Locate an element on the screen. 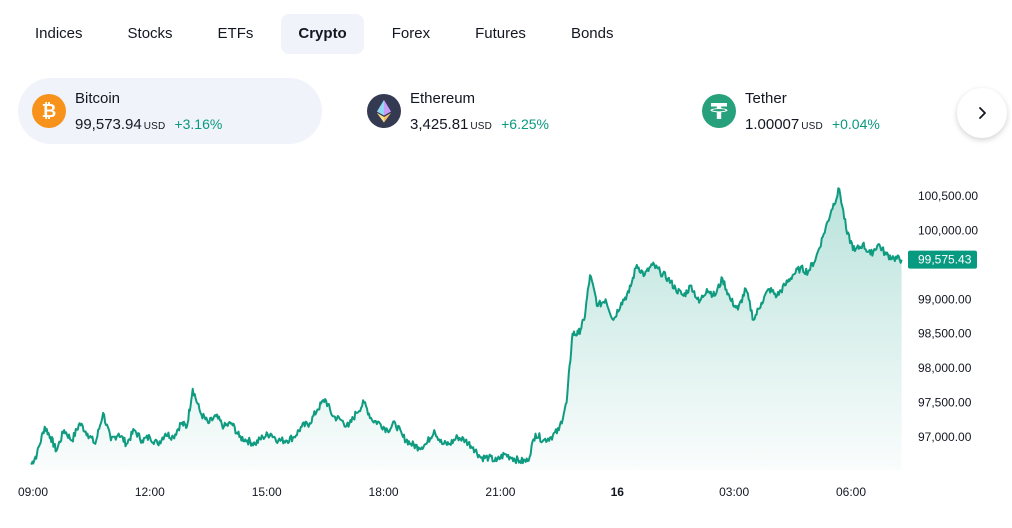 This screenshot has height=528, width=1012. y-tick-label: 99,000.00 is located at coordinates (945, 299).